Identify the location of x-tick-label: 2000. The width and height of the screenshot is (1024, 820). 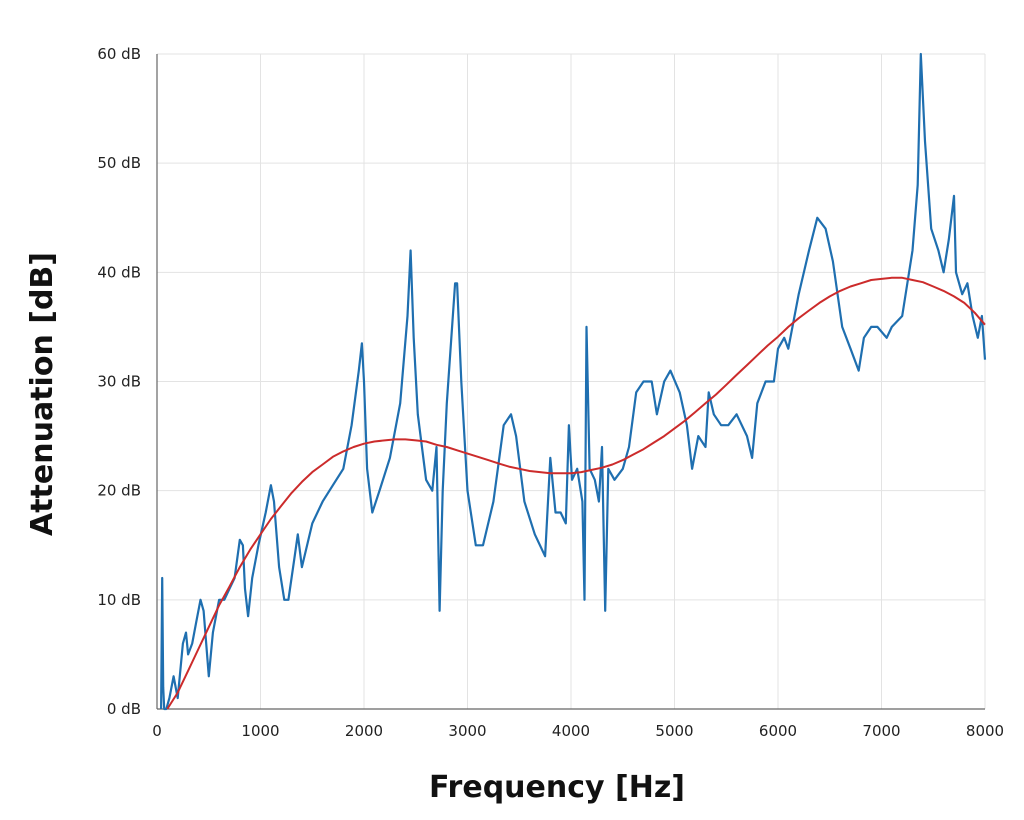
(364, 731).